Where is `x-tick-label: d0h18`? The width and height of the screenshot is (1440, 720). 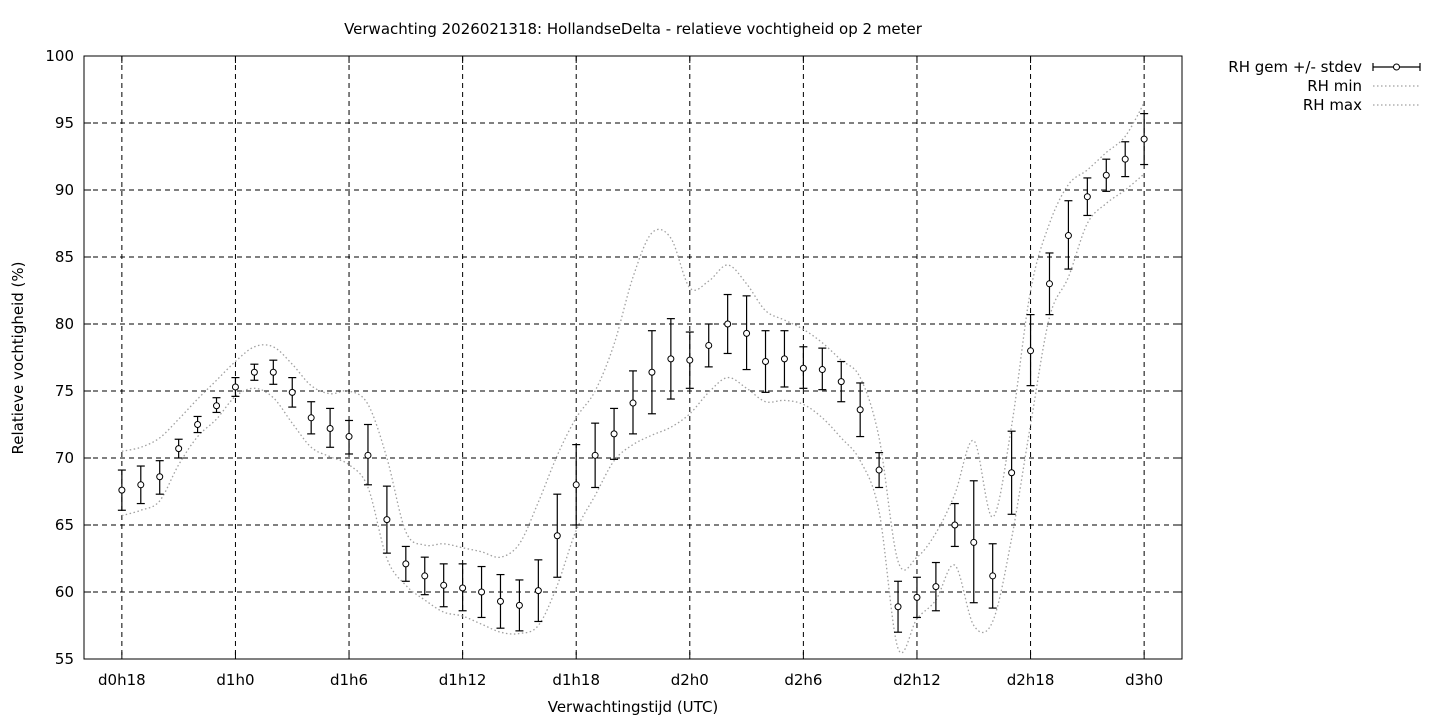 x-tick-label: d0h18 is located at coordinates (122, 680).